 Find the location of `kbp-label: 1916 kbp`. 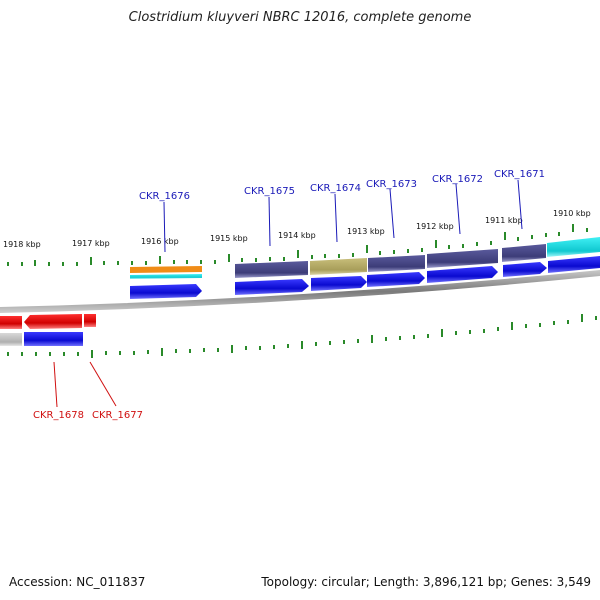

kbp-label: 1916 kbp is located at coordinates (160, 241).